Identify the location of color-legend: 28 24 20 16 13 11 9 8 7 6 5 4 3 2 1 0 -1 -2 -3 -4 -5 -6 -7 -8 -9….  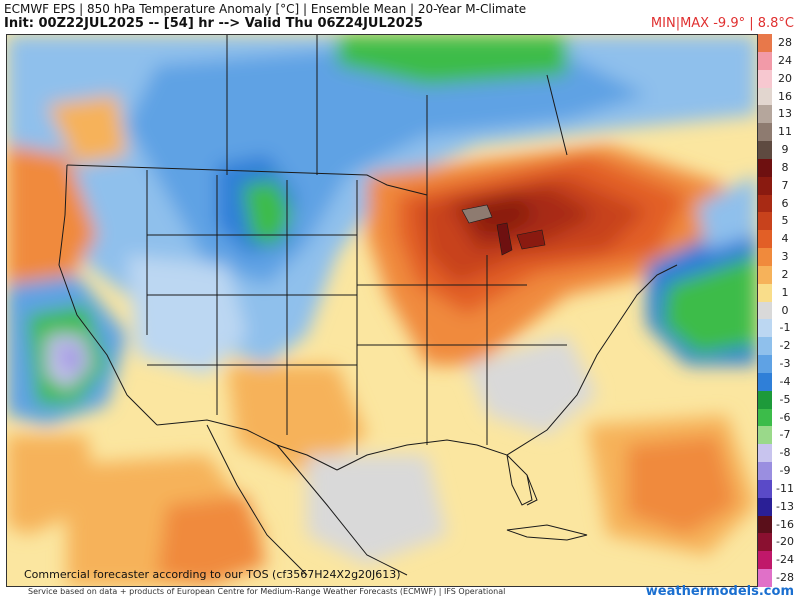
(778, 310).